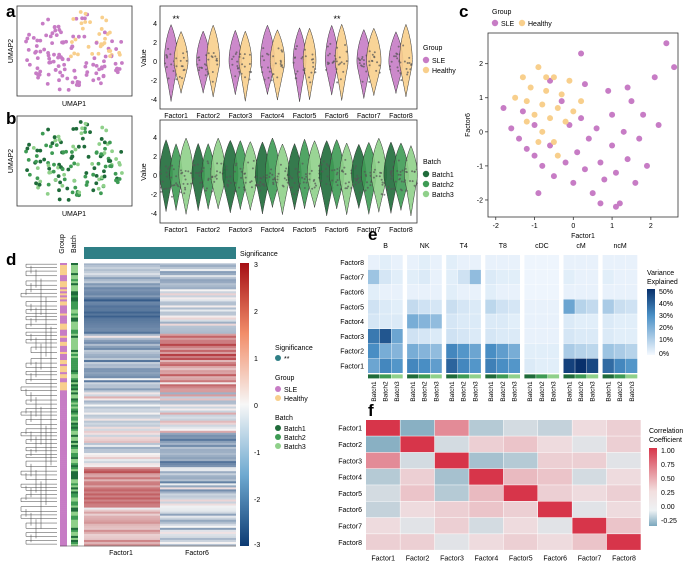  Describe the element at coordinates (662, 282) in the screenshot. I see `e-colorbar-title-2: Explained` at that location.